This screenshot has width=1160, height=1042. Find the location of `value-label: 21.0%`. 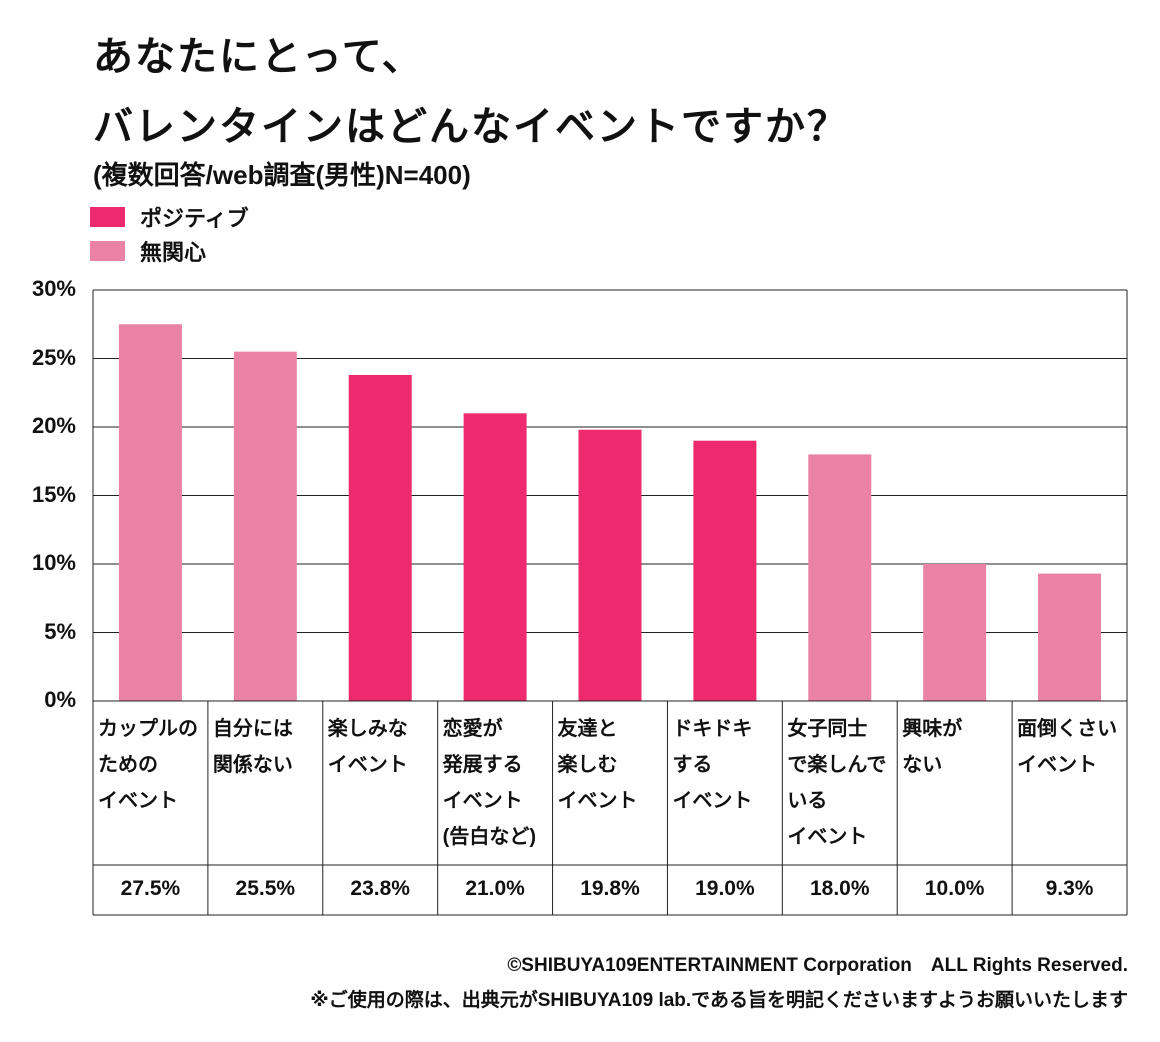

value-label: 21.0% is located at coordinates (495, 888).